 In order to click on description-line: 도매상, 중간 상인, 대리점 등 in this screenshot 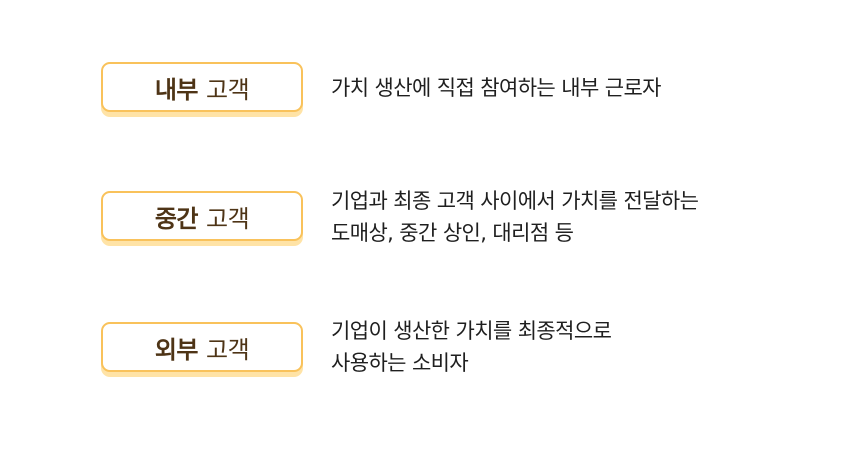, I will do `click(452, 233)`.